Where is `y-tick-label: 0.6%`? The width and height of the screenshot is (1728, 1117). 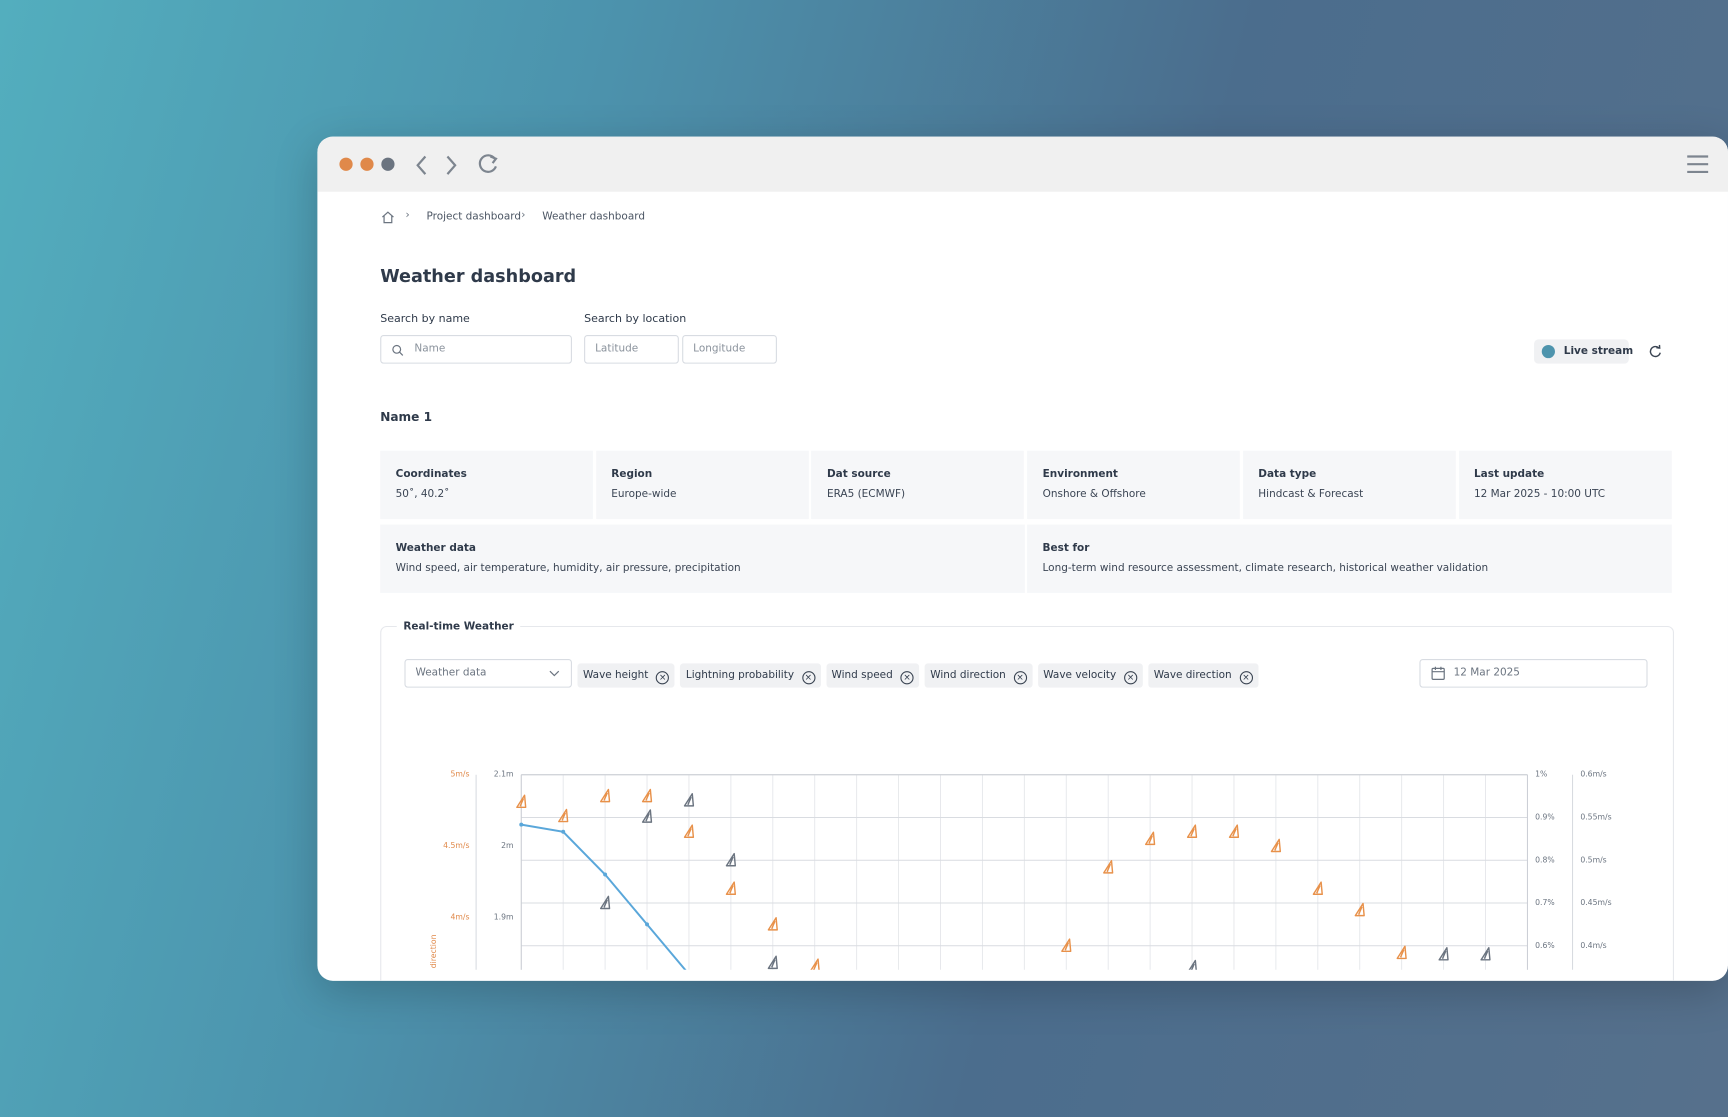 y-tick-label: 0.6% is located at coordinates (1545, 945).